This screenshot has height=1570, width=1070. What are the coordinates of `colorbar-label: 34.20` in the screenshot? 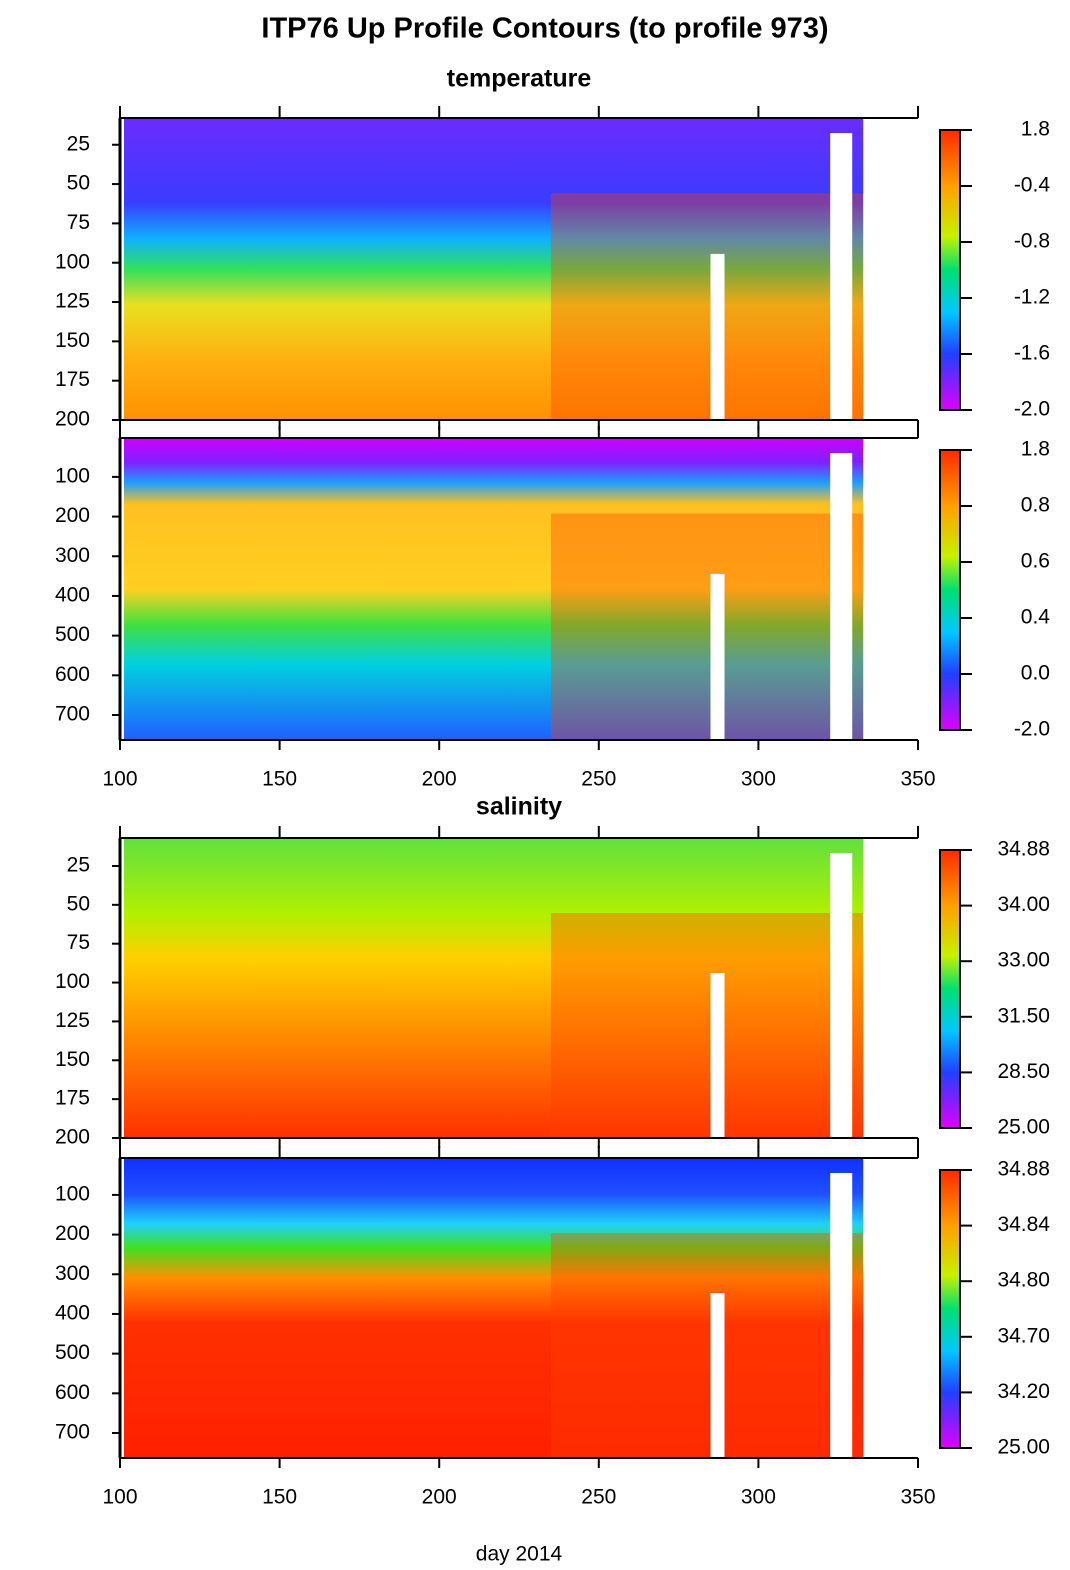 It's located at (1023, 1391).